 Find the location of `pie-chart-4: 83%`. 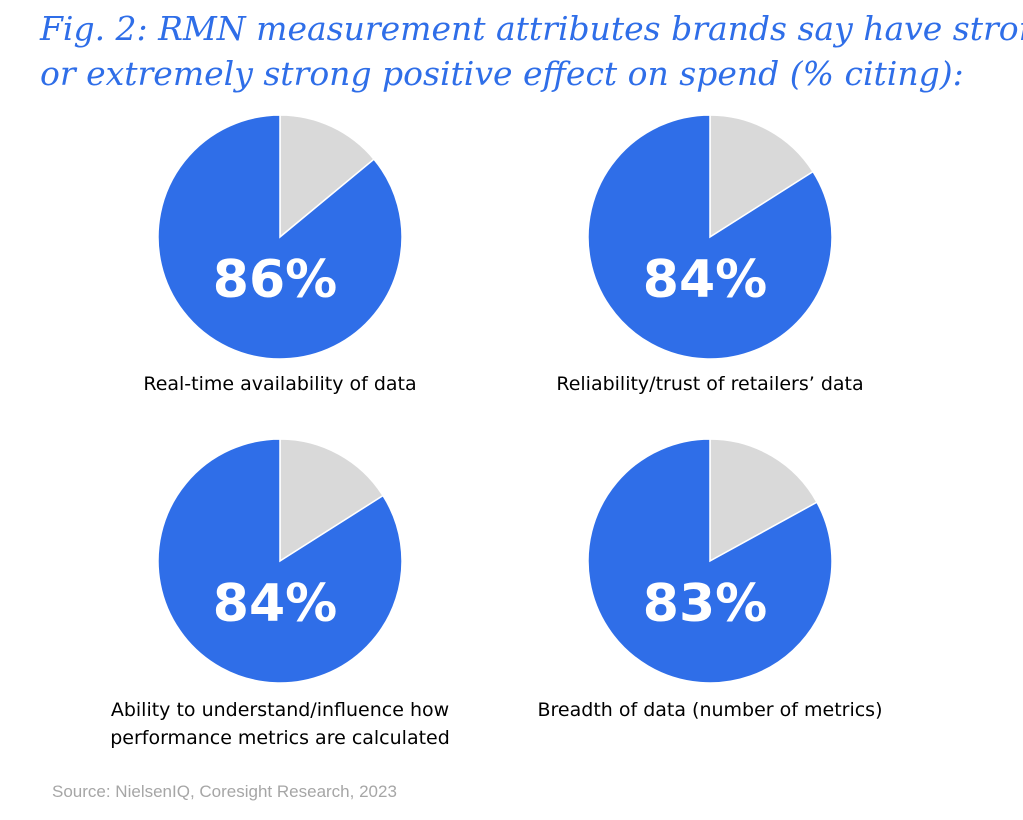

pie-chart-4: 83% is located at coordinates (710, 561).